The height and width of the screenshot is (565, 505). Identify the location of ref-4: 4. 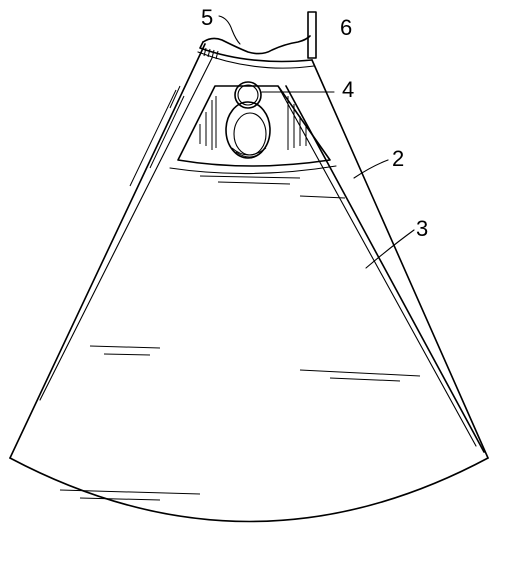
(348, 89).